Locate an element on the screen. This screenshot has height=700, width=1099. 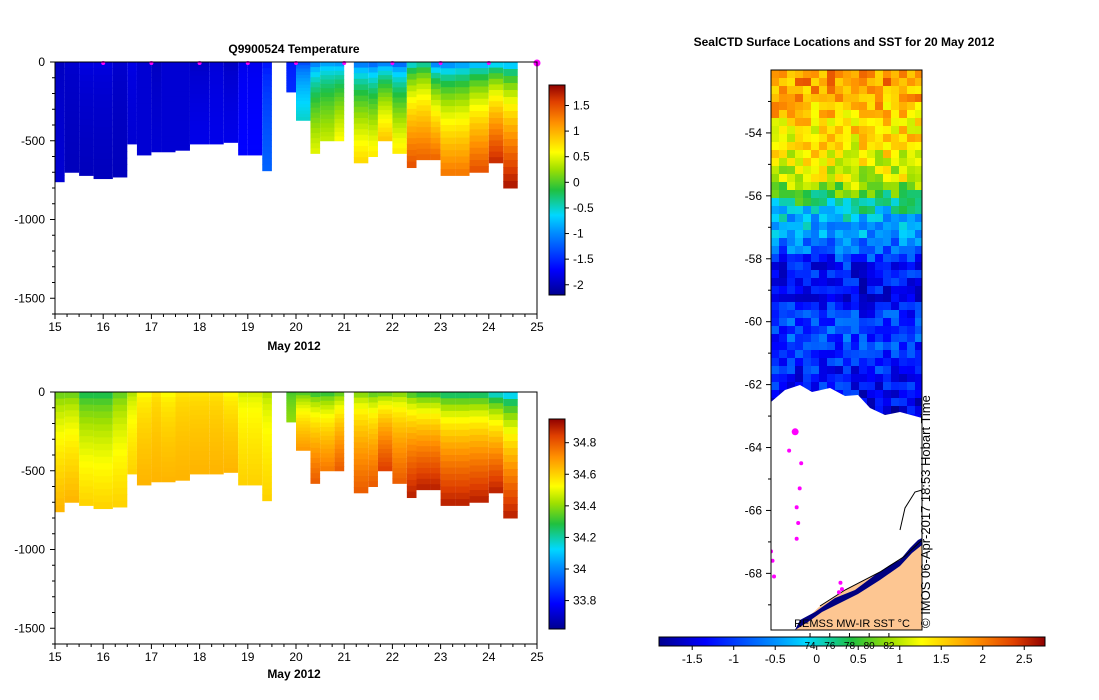
x-tick-label: 25 is located at coordinates (537, 657).